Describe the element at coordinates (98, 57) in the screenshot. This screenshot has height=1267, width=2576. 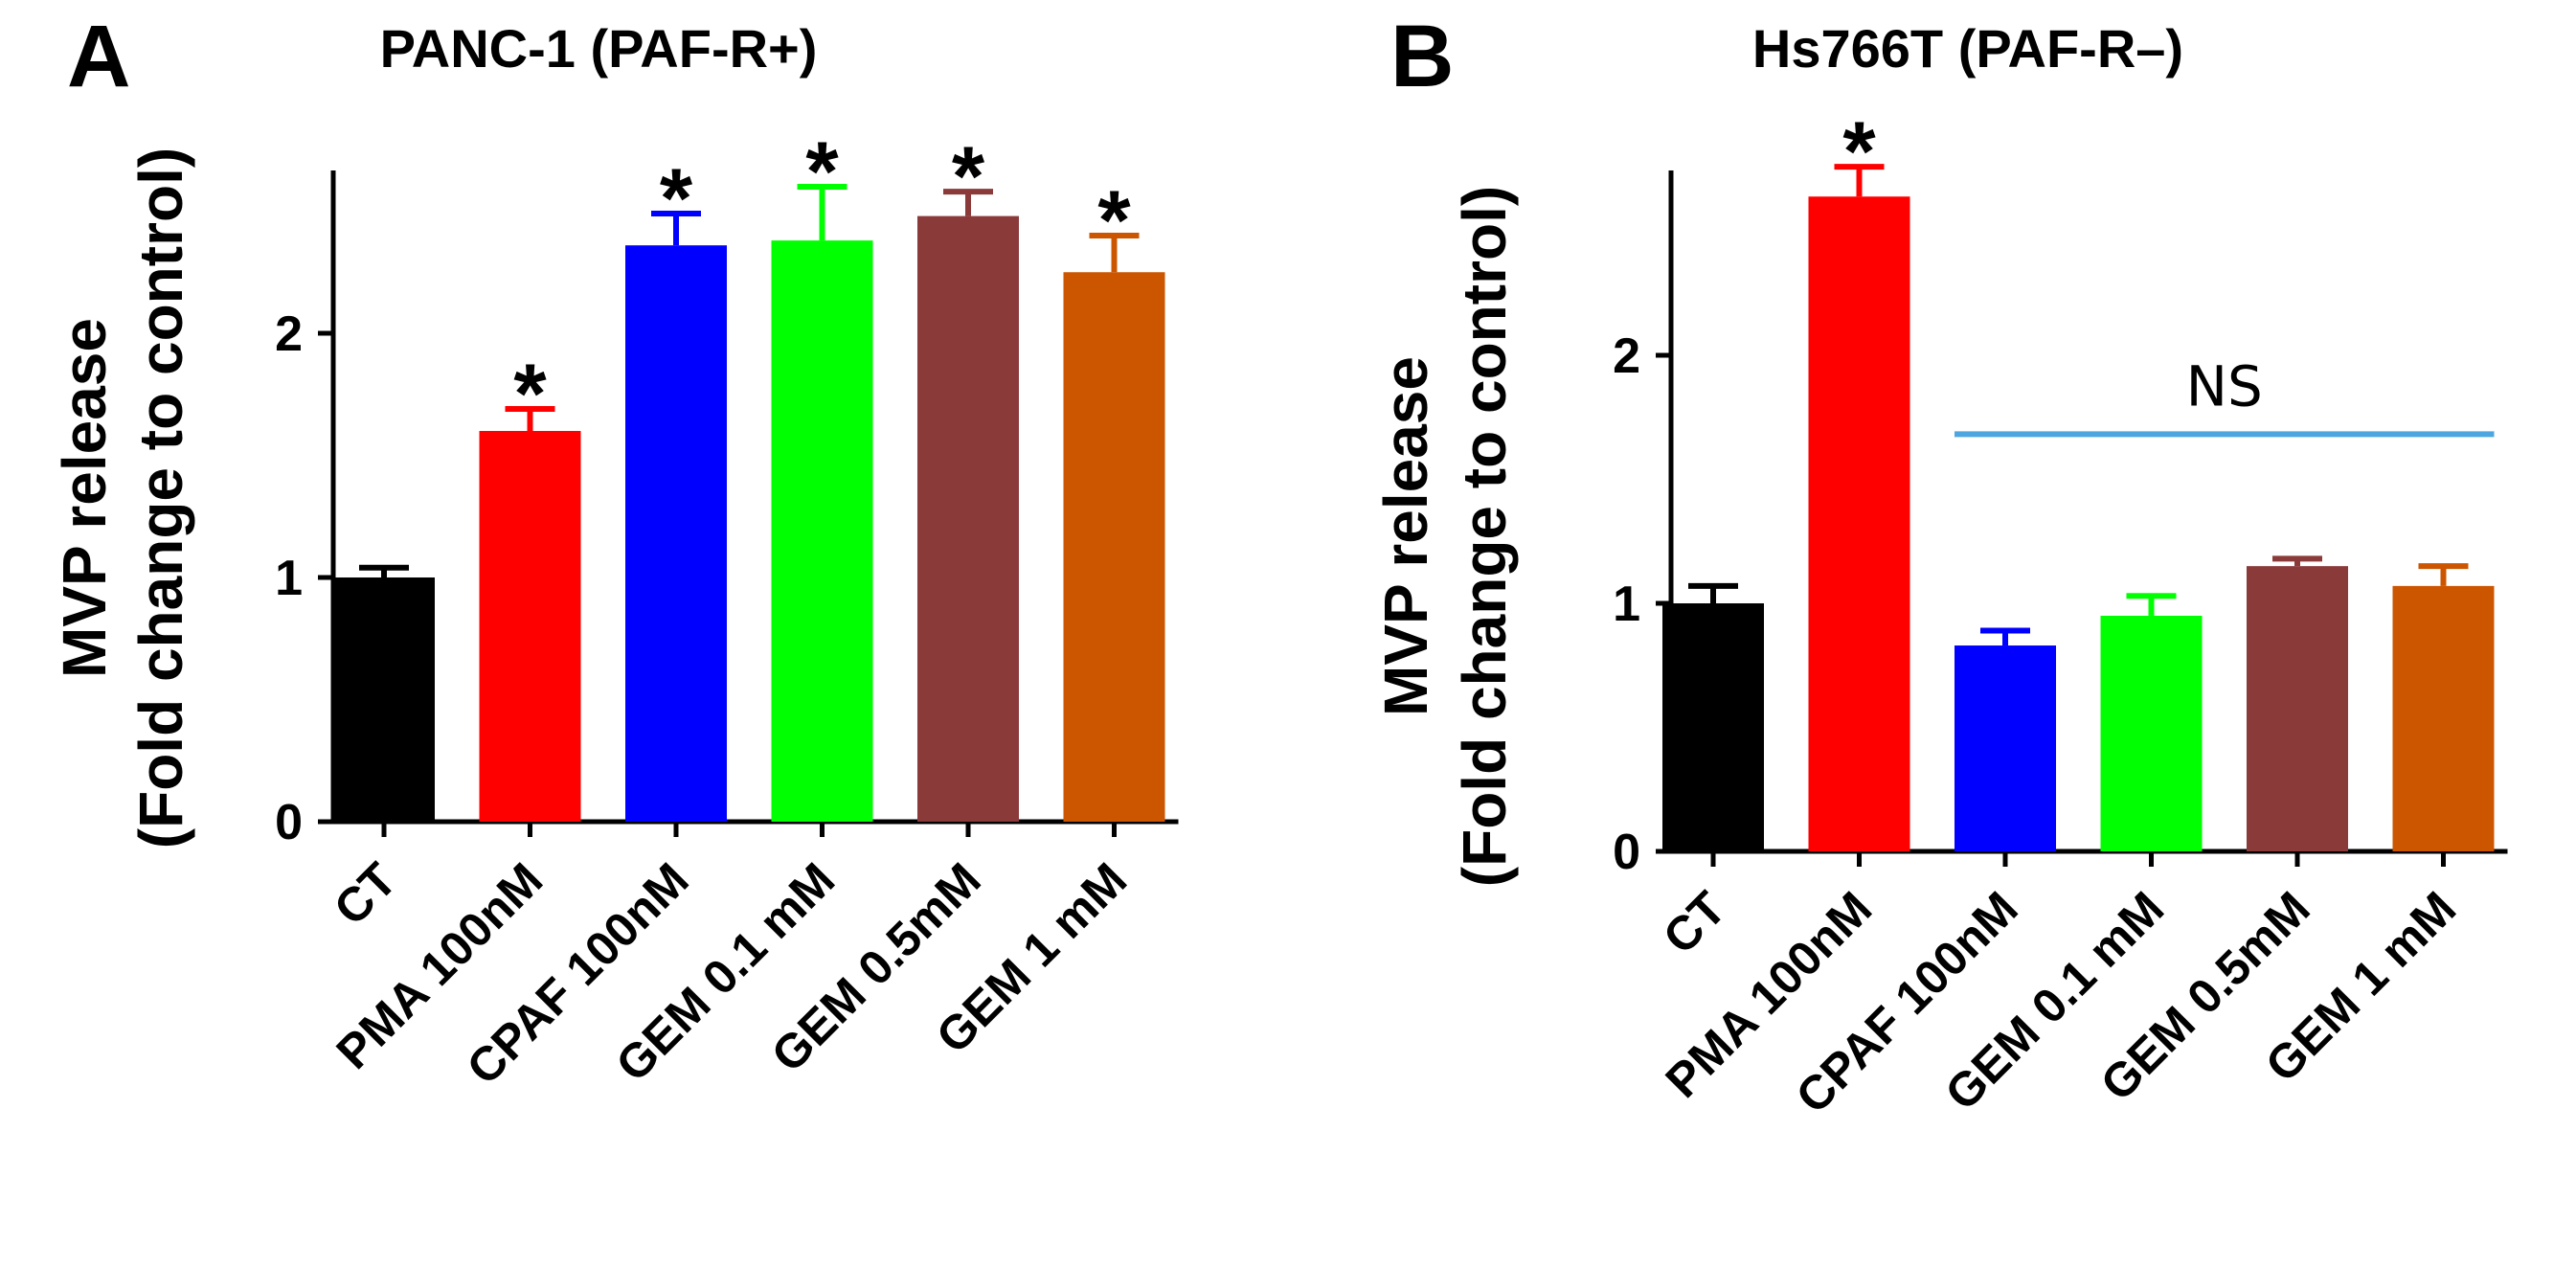
I see `panel-letter: A` at that location.